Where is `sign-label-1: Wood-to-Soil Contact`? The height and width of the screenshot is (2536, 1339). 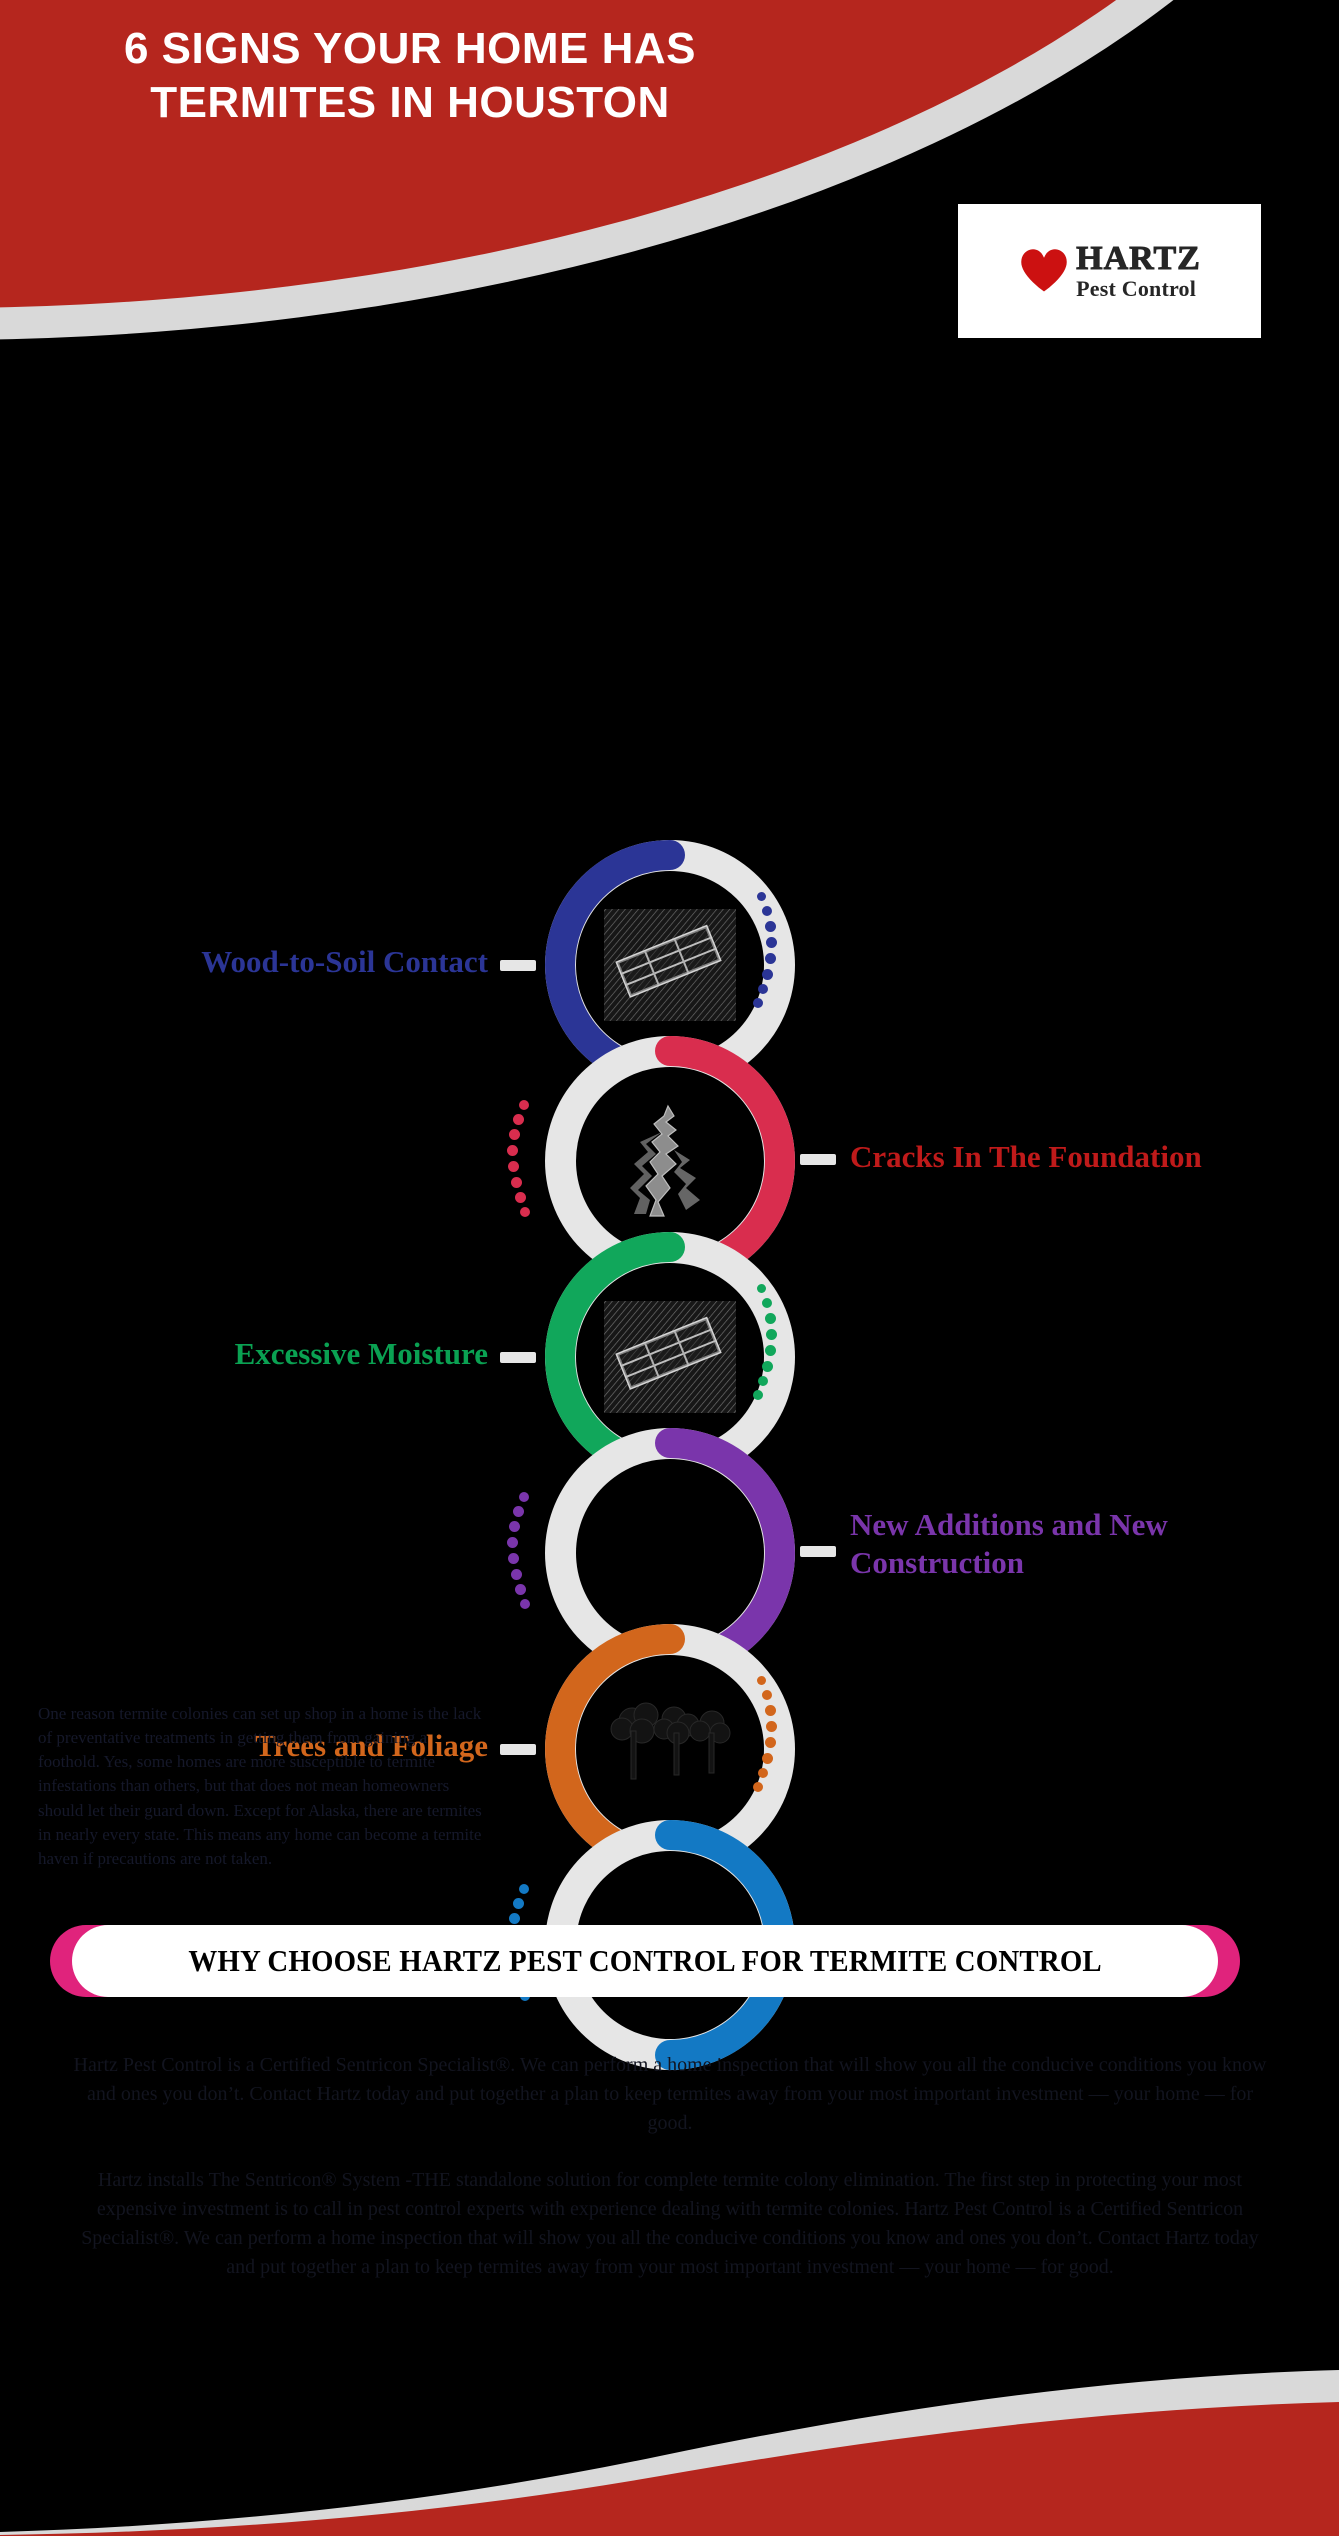
sign-label-1: Wood-to-Soil Contact is located at coordinates (344, 961).